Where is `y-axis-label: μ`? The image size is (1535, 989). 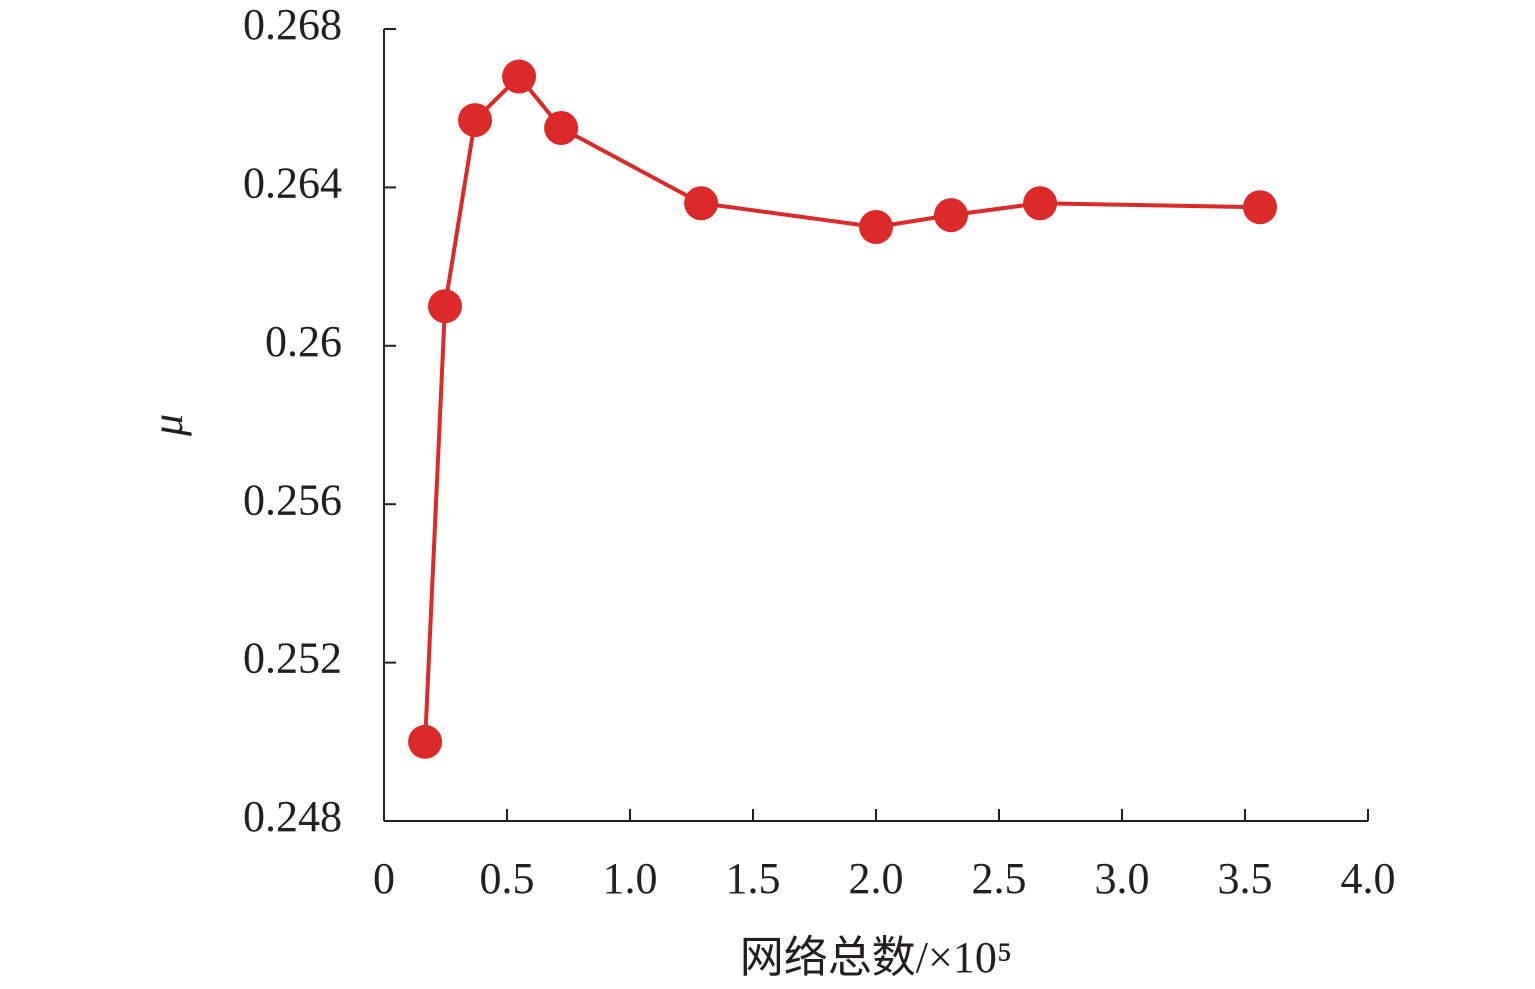 y-axis-label: μ is located at coordinates (167, 425).